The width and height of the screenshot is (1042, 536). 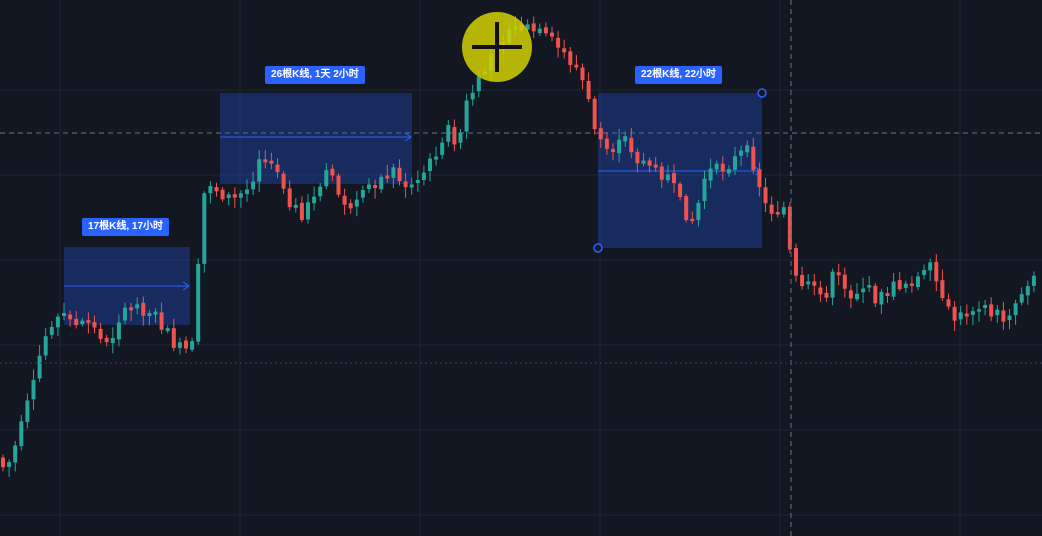 What do you see at coordinates (126, 227) in the screenshot?
I see `range-label-1: 17根K线, 17小时` at bounding box center [126, 227].